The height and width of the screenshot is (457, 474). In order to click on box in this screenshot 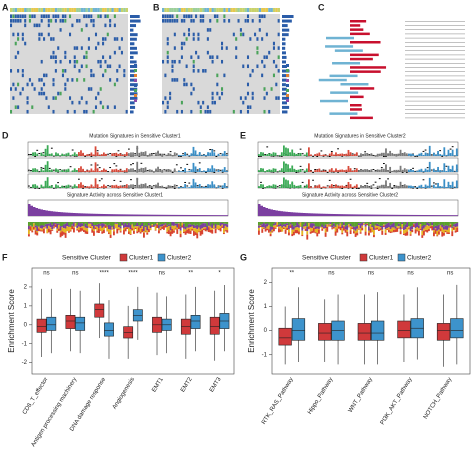, I will do `click(70, 322)`.